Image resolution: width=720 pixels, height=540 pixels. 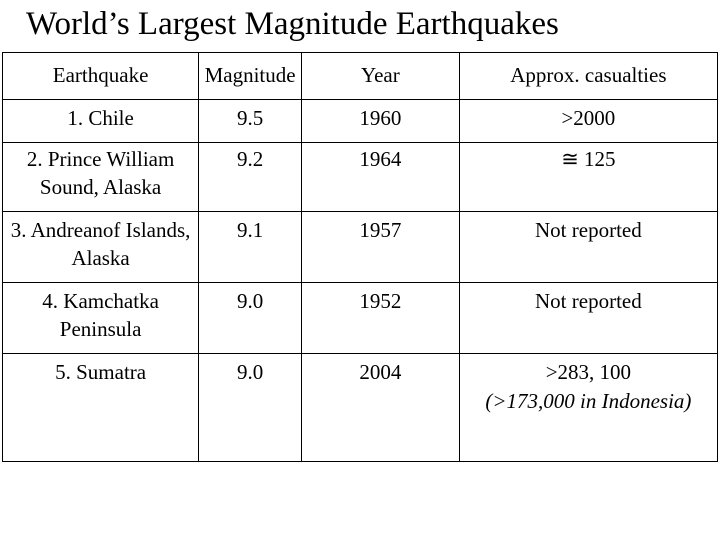 I want to click on header-casualties: Approx. casualties, so click(x=588, y=76).